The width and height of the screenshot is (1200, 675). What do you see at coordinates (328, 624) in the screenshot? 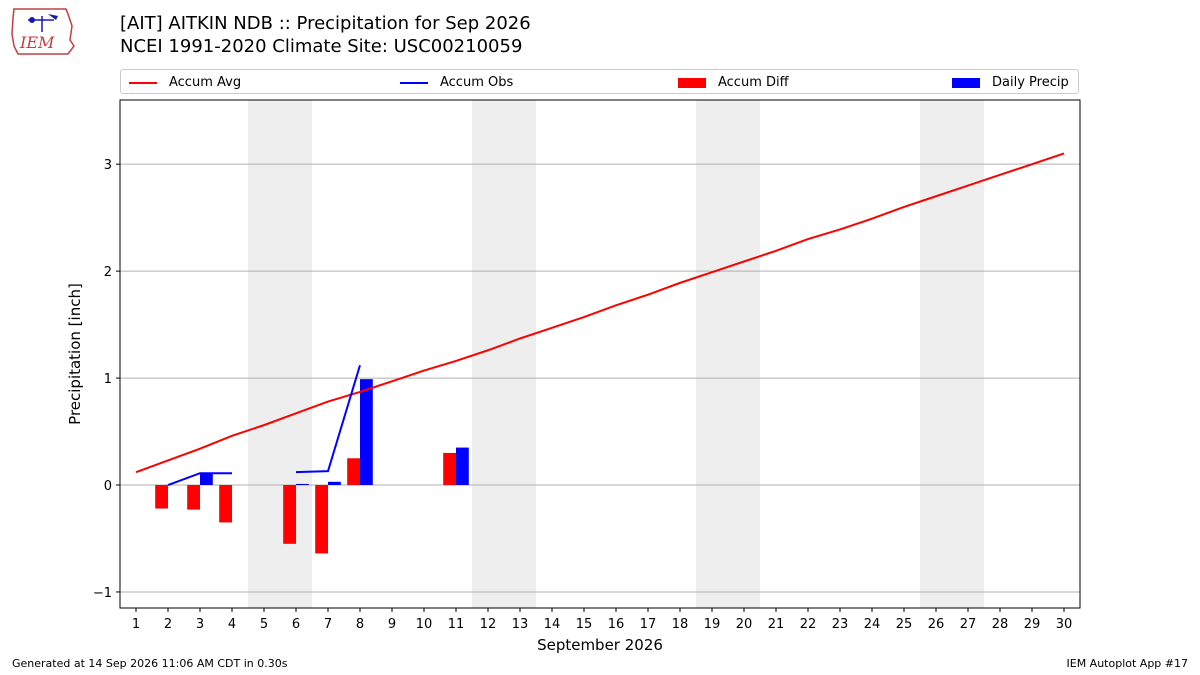
I see `x-tick-label: 7` at bounding box center [328, 624].